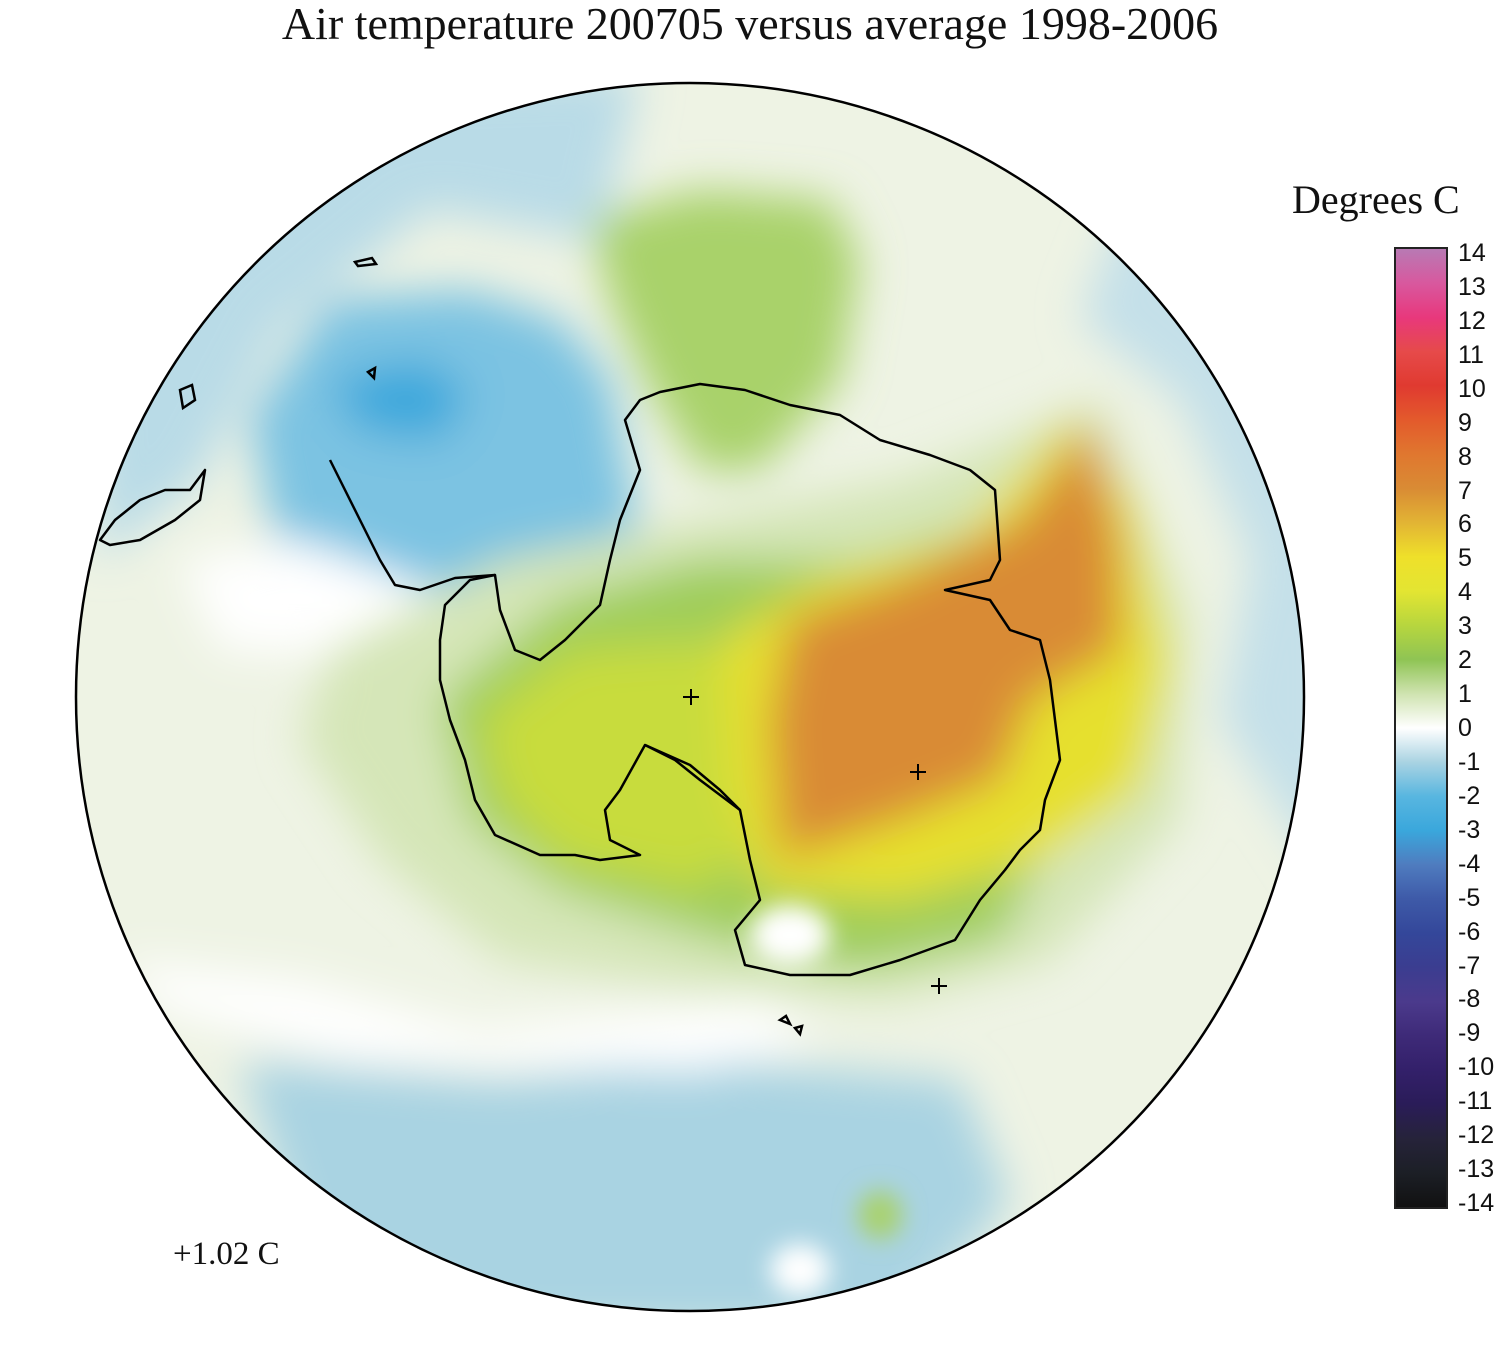 The image size is (1500, 1372). I want to click on yellow-green, so click(625, 765).